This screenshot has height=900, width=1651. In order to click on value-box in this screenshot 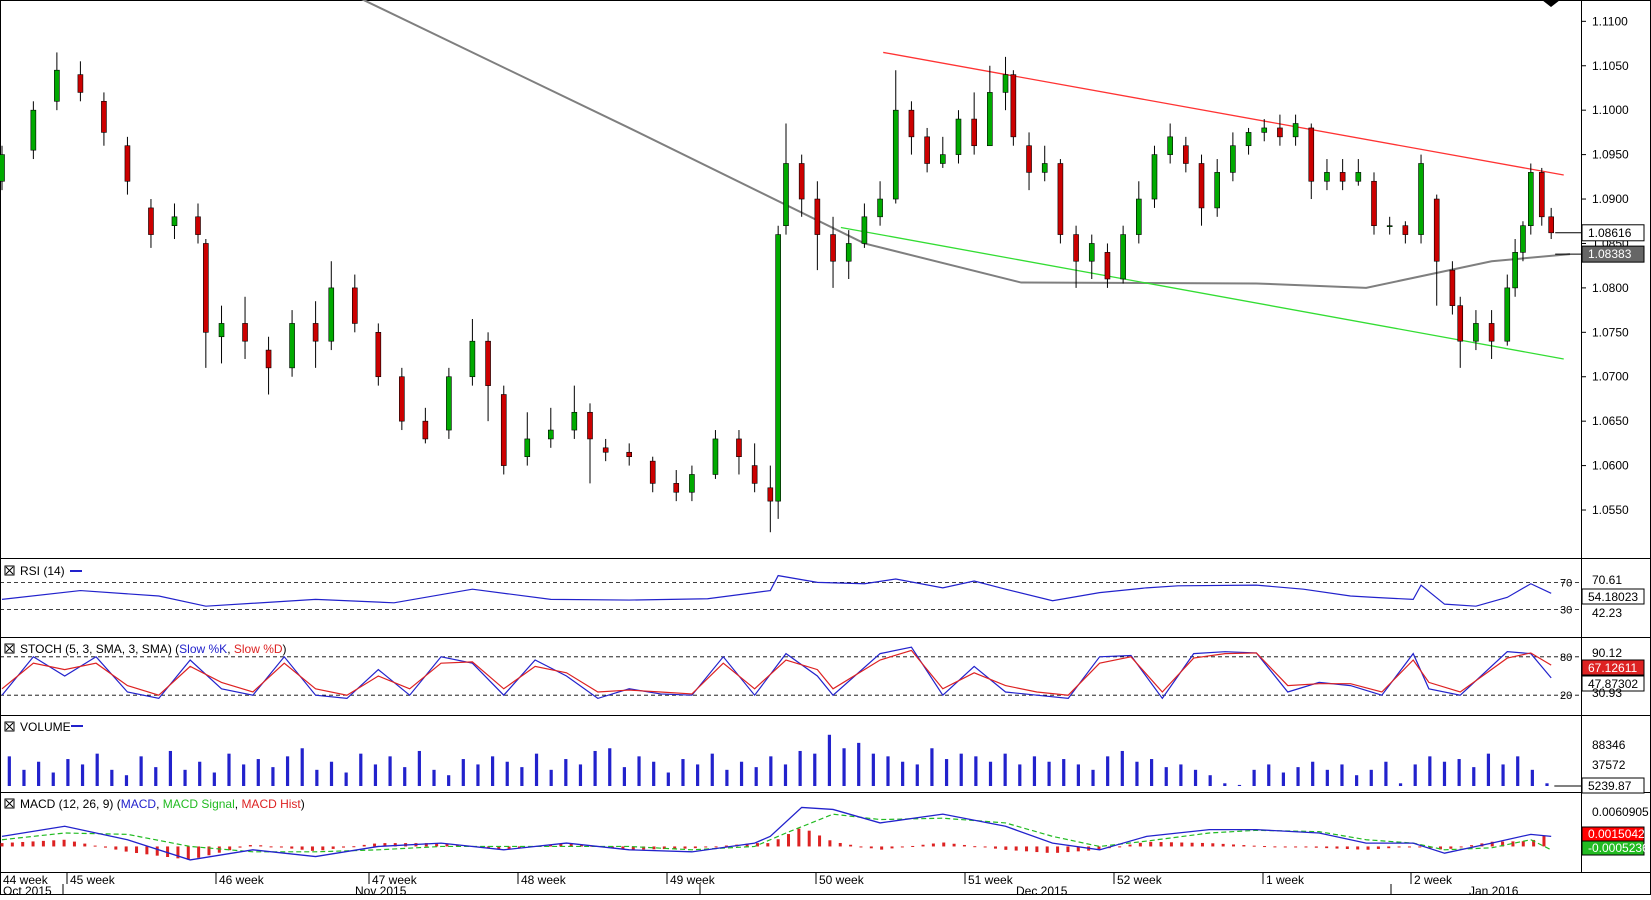, I will do `click(1613, 667)`.